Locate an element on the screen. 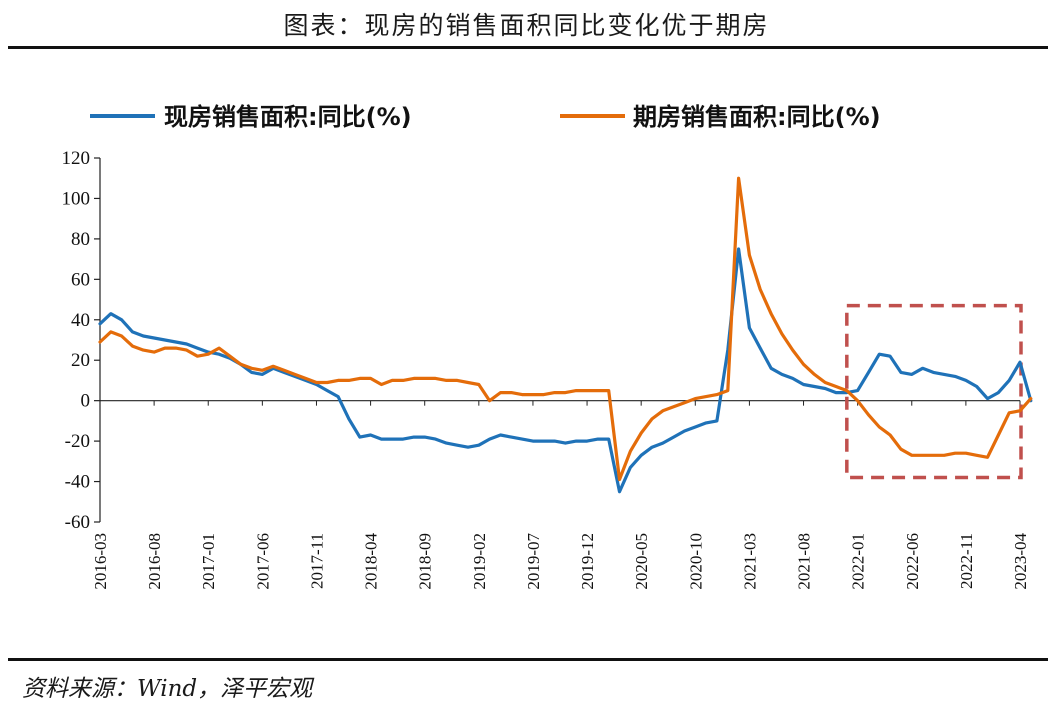 This screenshot has width=1053, height=712. x-tick-label: 2019-07 is located at coordinates (533, 561).